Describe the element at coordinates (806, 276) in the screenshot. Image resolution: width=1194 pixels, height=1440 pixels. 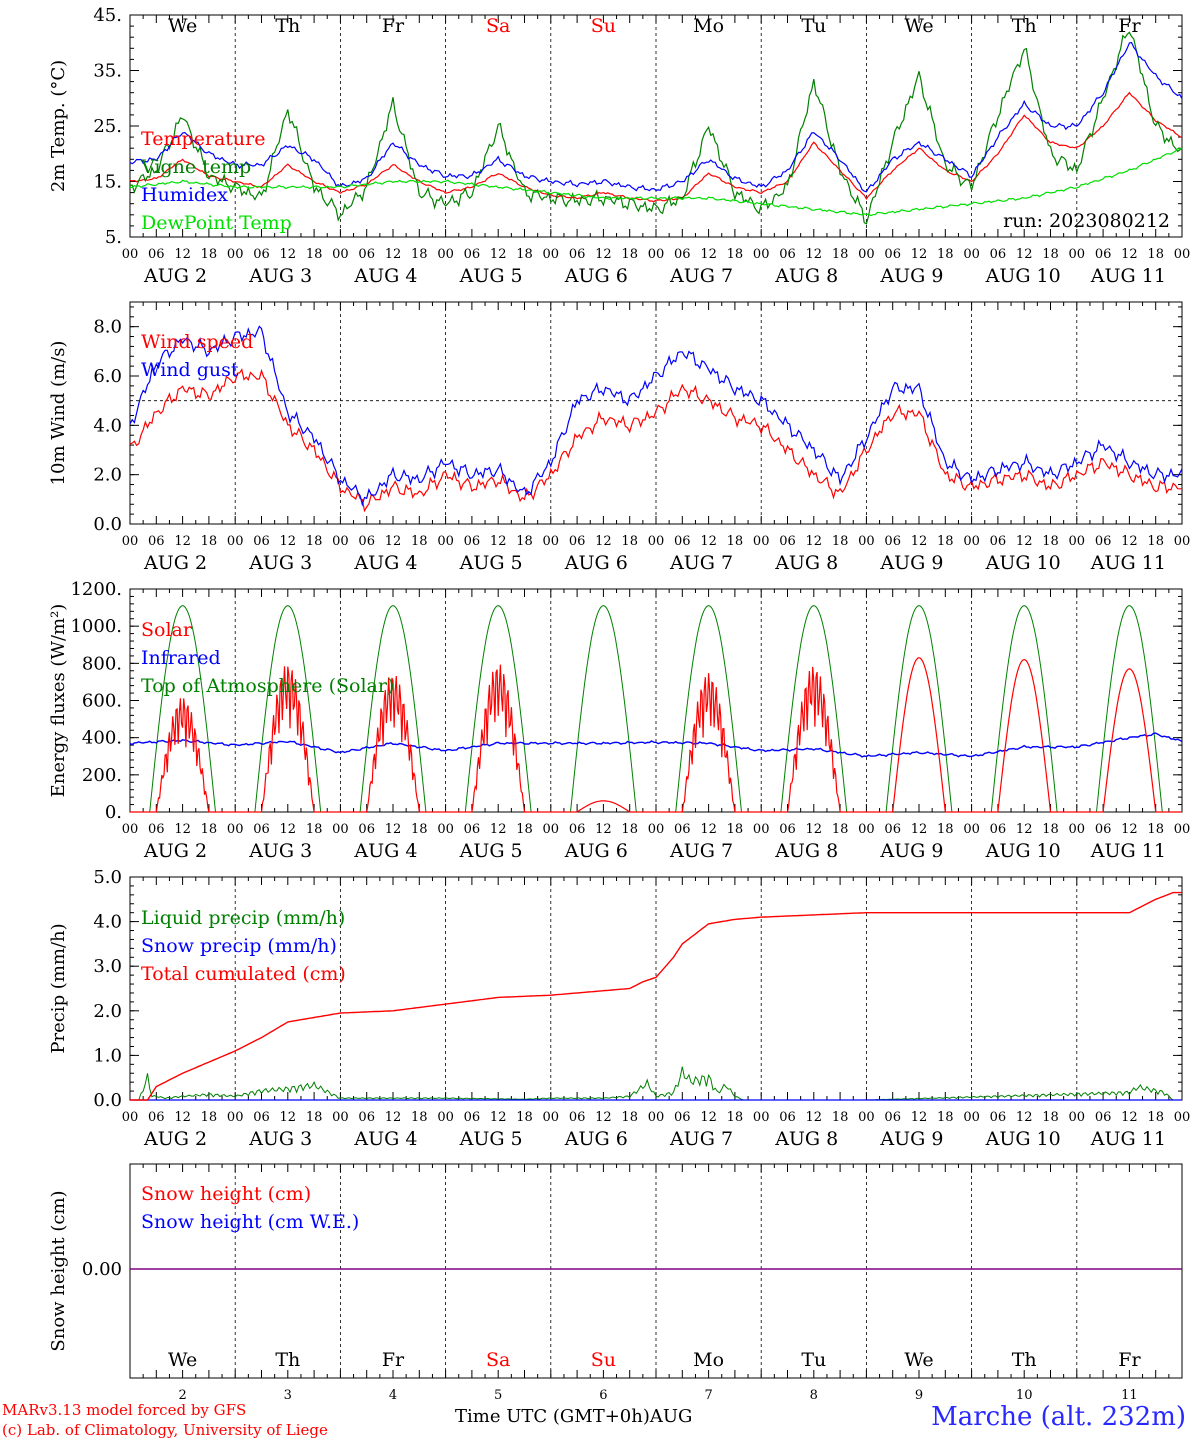
I see `date-label: AUG 8` at that location.